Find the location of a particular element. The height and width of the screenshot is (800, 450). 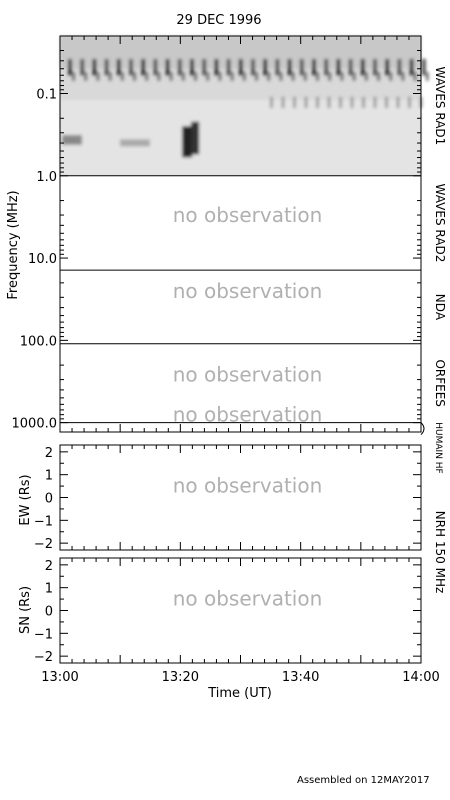

time-tick-label: 13:40 is located at coordinates (300, 677).